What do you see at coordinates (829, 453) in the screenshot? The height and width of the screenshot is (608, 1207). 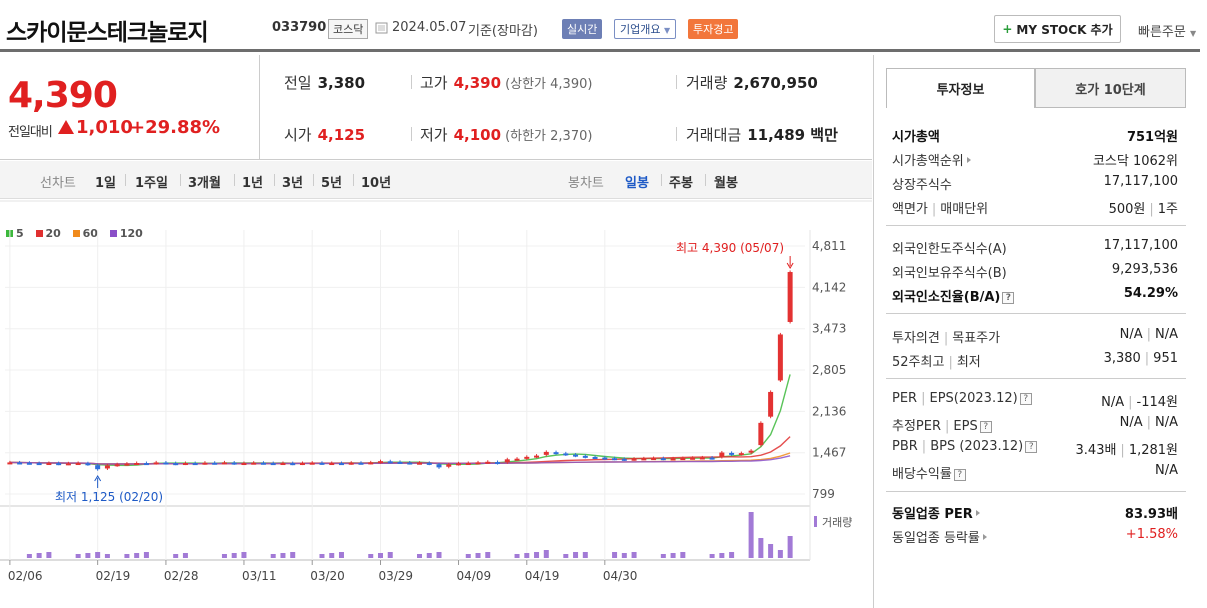 I see `y-tick-label: 1,467` at bounding box center [829, 453].